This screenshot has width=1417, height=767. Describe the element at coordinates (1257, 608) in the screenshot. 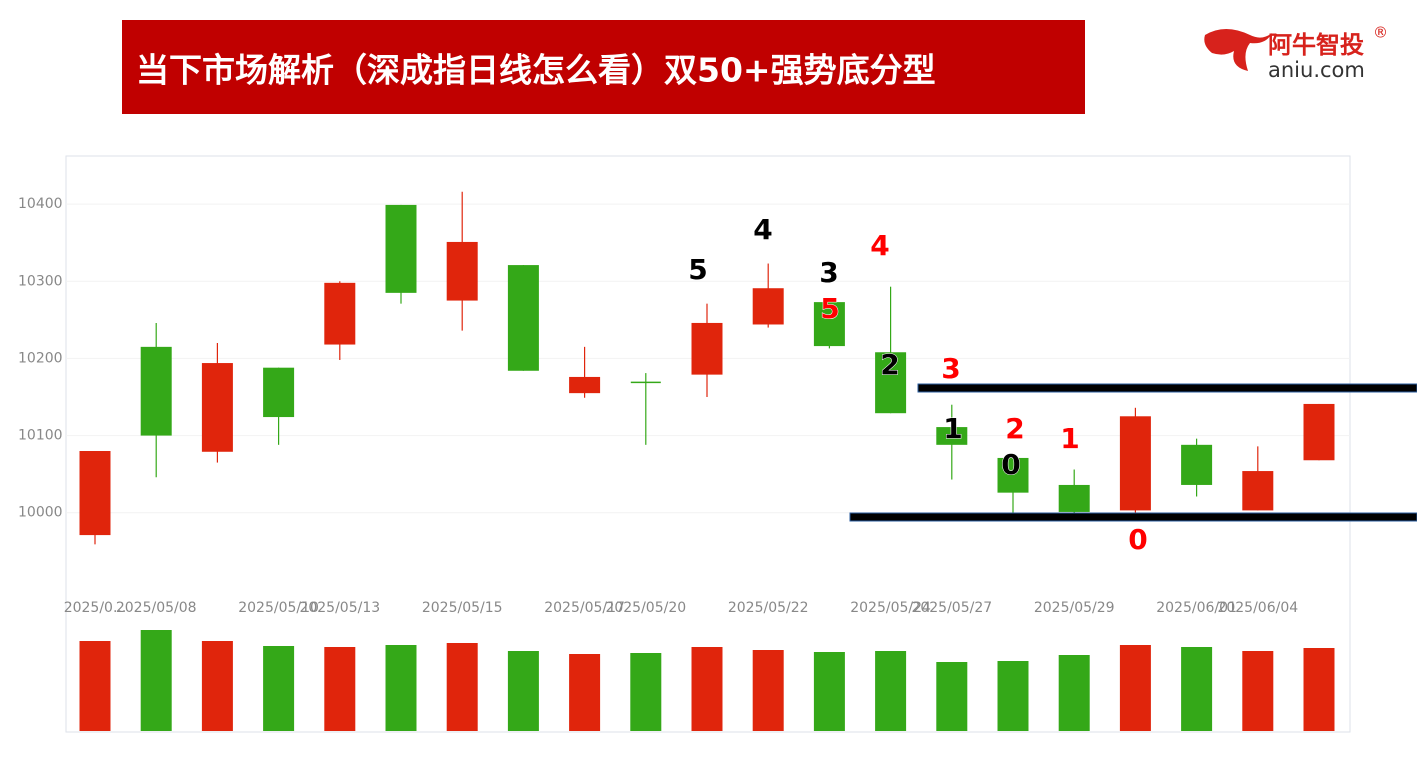

I see `x-tick-label: 2025/06/04` at that location.